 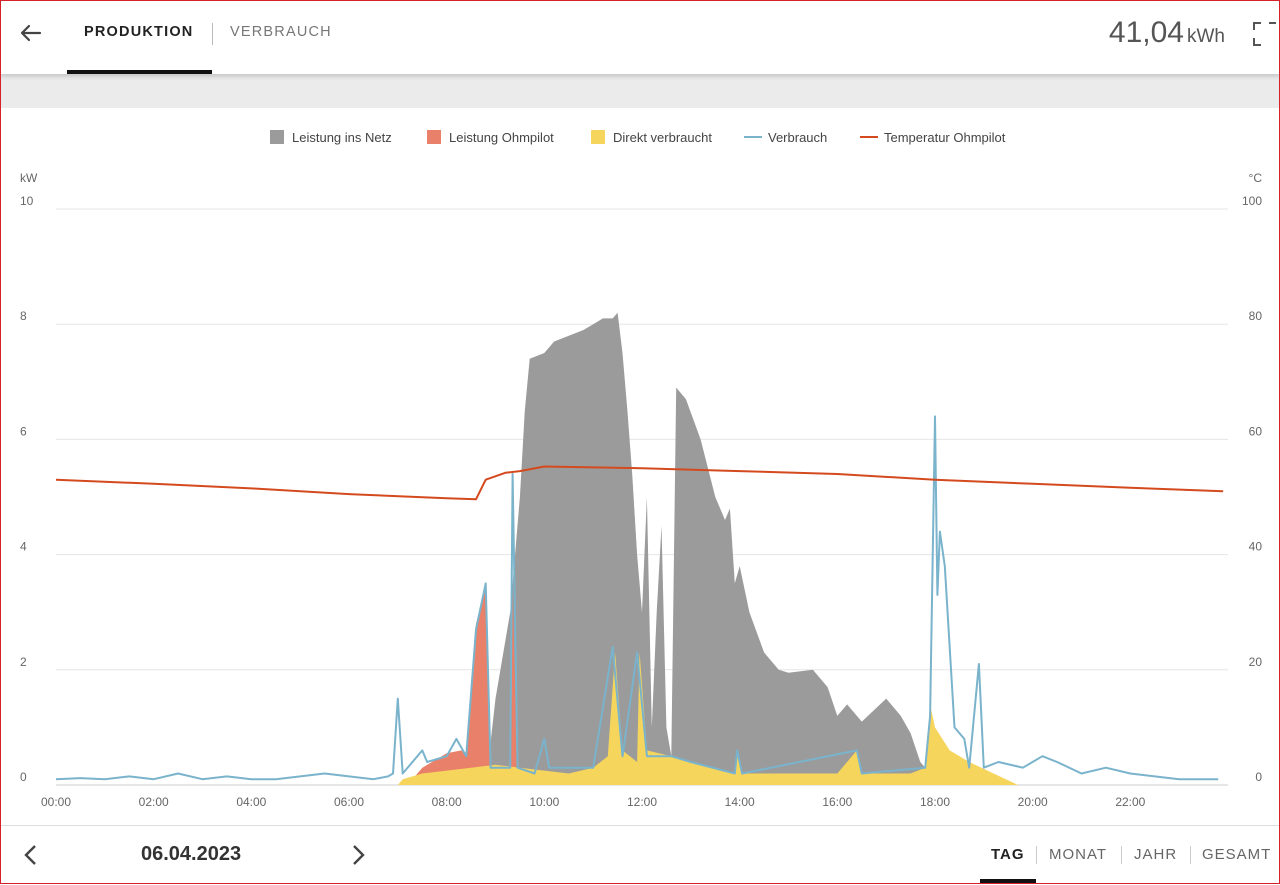 I want to click on total-unit: kWh, so click(x=1206, y=36).